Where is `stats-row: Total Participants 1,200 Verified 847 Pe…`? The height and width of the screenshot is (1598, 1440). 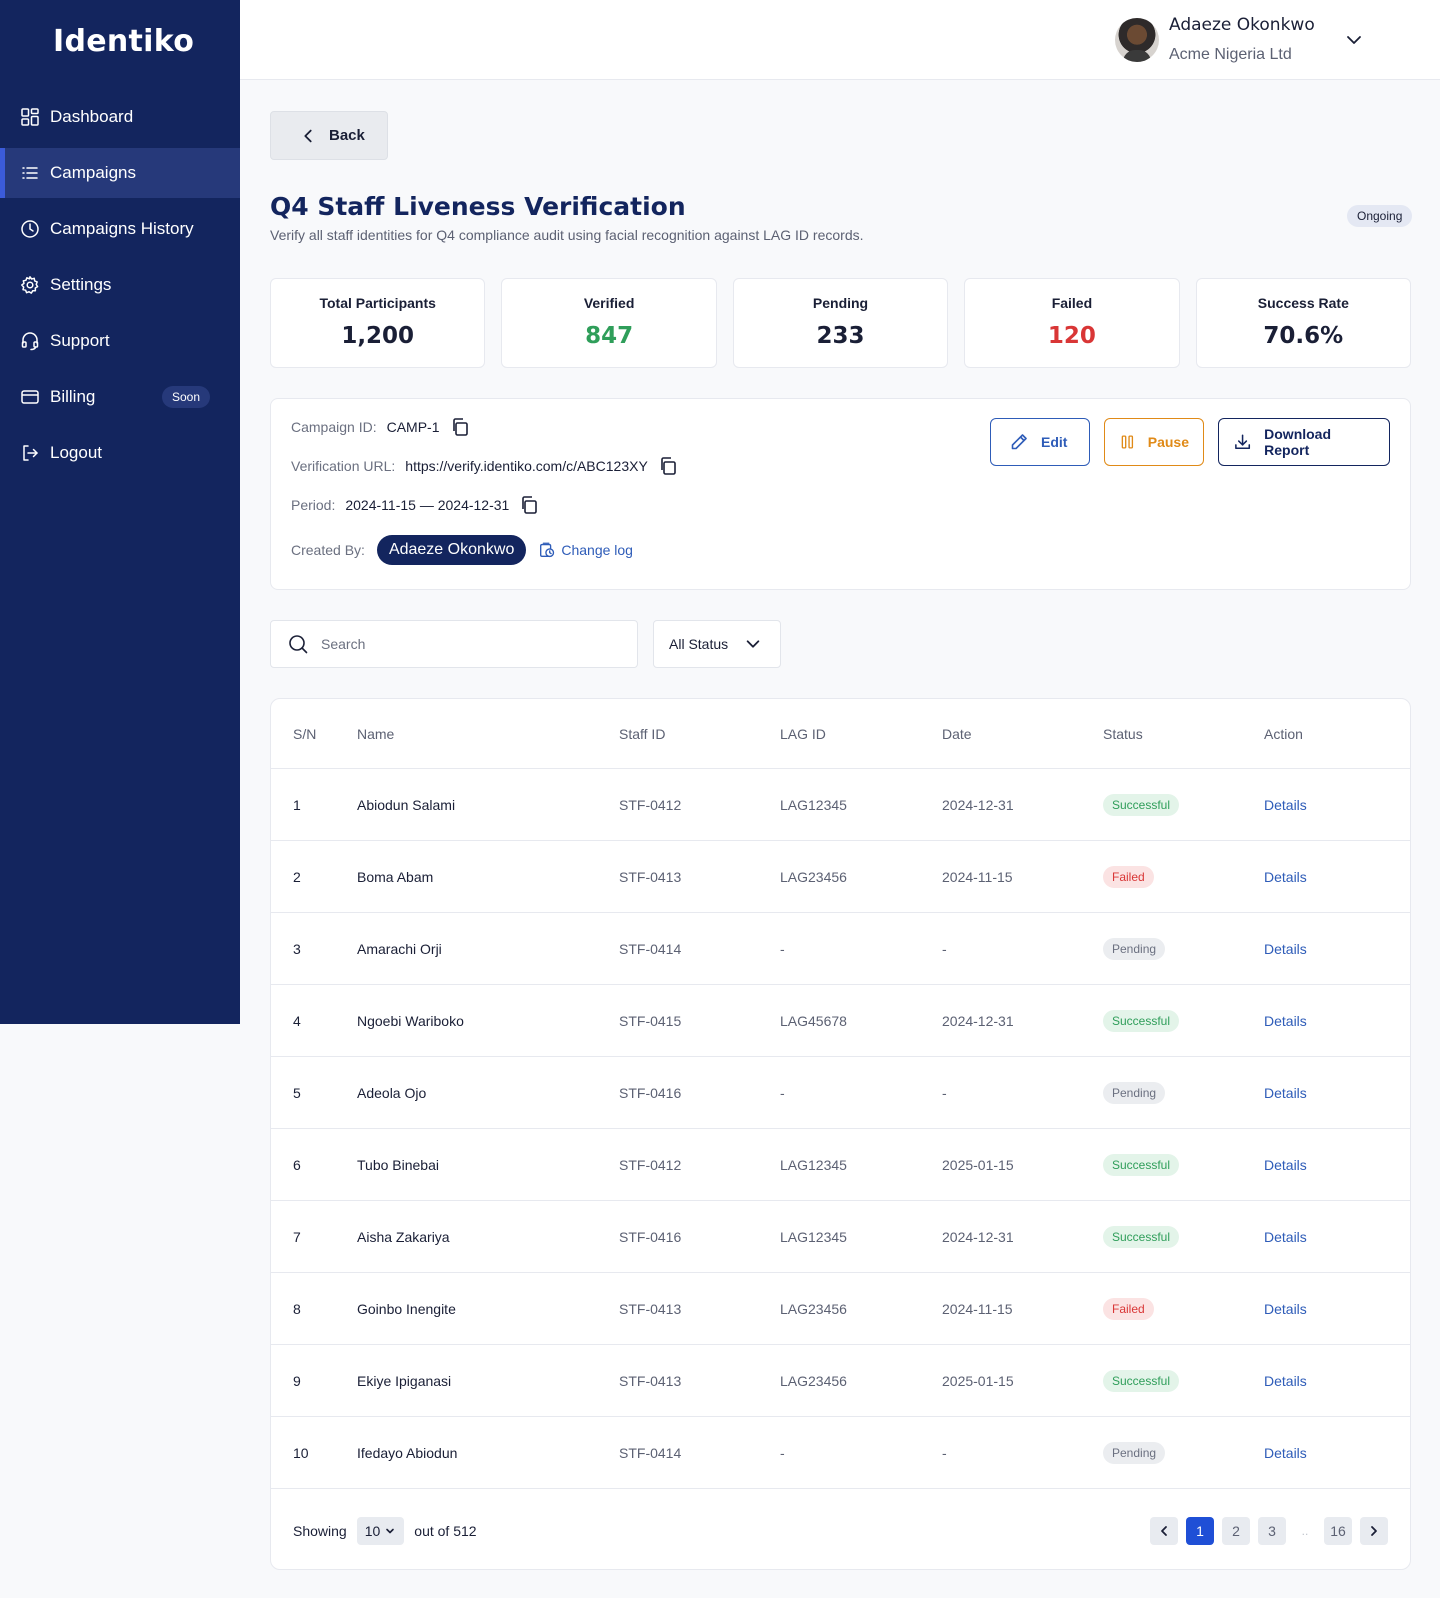 stats-row: Total Participants 1,200 Verified 847 Pe… is located at coordinates (841, 323).